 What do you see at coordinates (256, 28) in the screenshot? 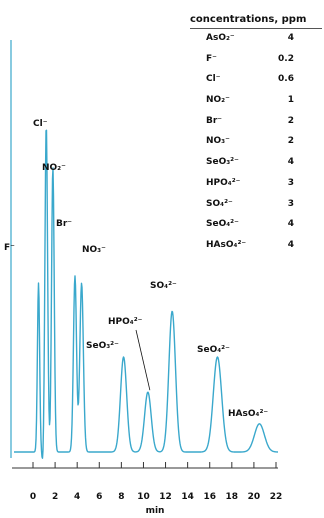
I see `concentration-table-rule` at bounding box center [256, 28].